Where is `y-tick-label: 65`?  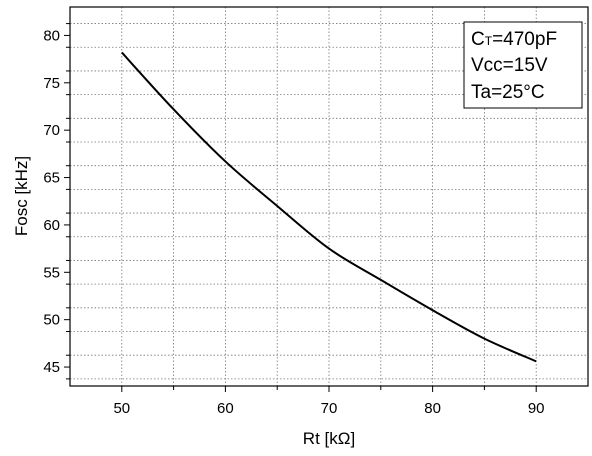 y-tick-label: 65 is located at coordinates (51, 178).